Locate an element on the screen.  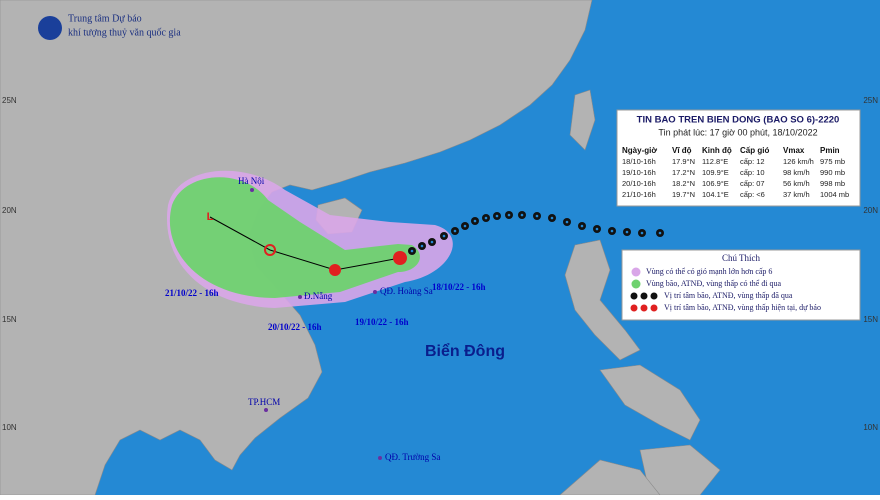
table-cell: 98 km/h is located at coordinates (796, 172).